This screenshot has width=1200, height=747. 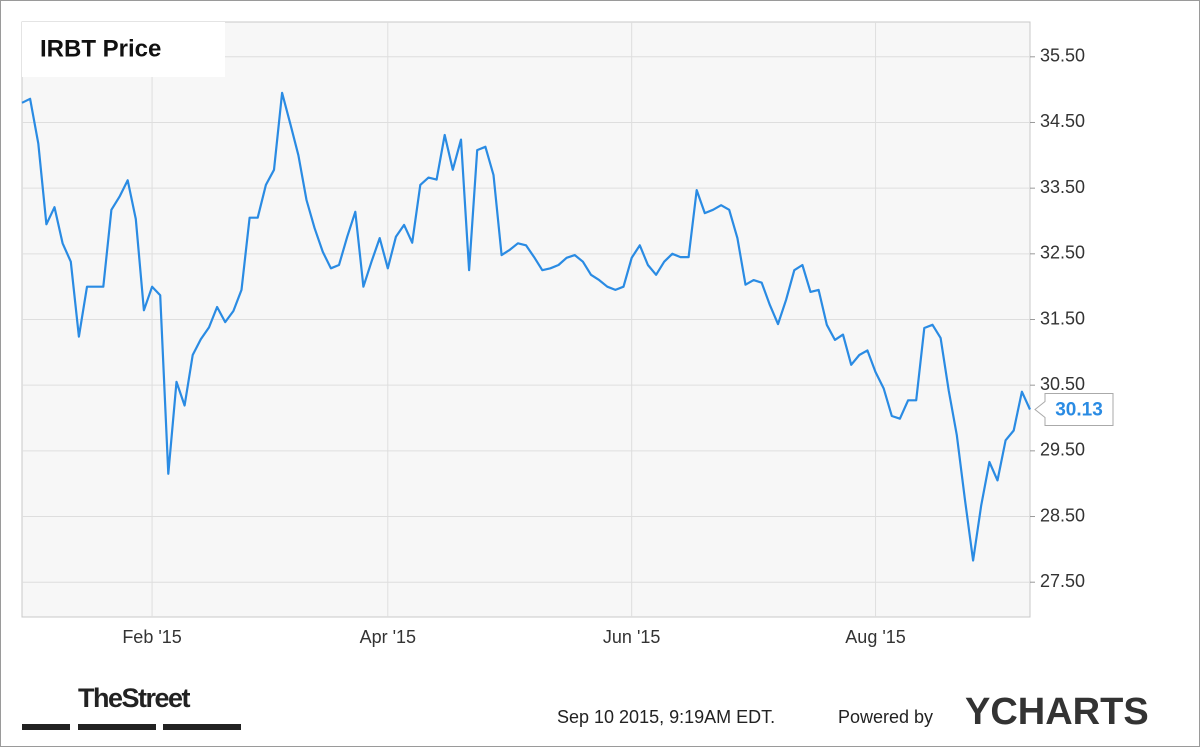 What do you see at coordinates (1062, 450) in the screenshot?
I see `y-tick-label: 29.50` at bounding box center [1062, 450].